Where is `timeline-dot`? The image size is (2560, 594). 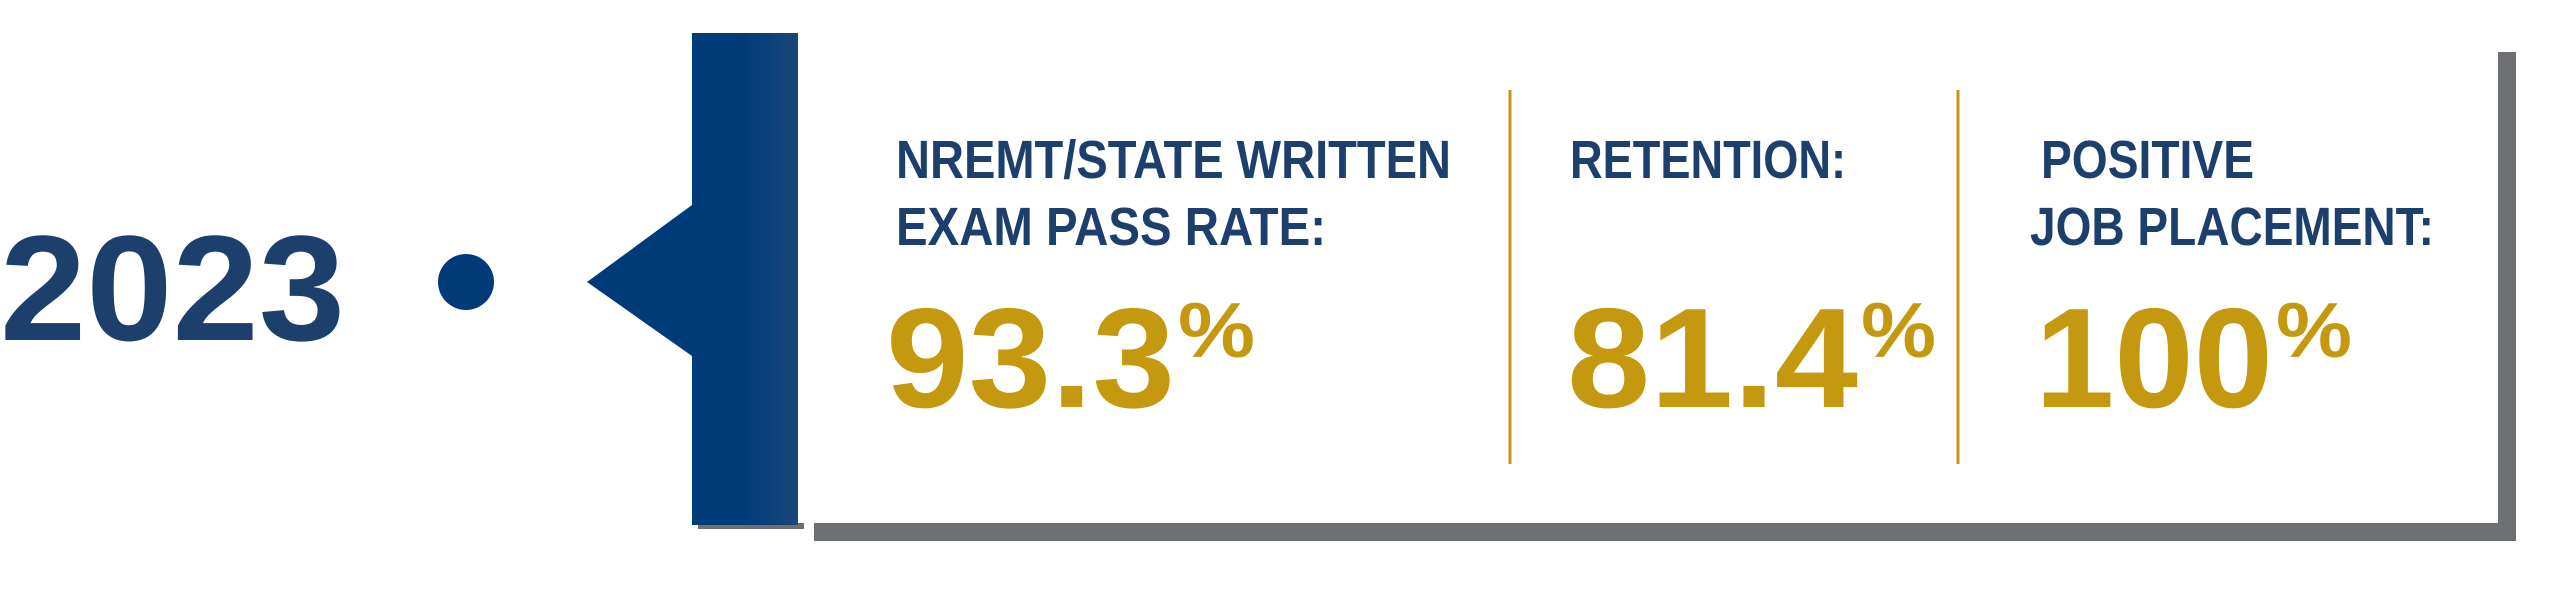
timeline-dot is located at coordinates (466, 282).